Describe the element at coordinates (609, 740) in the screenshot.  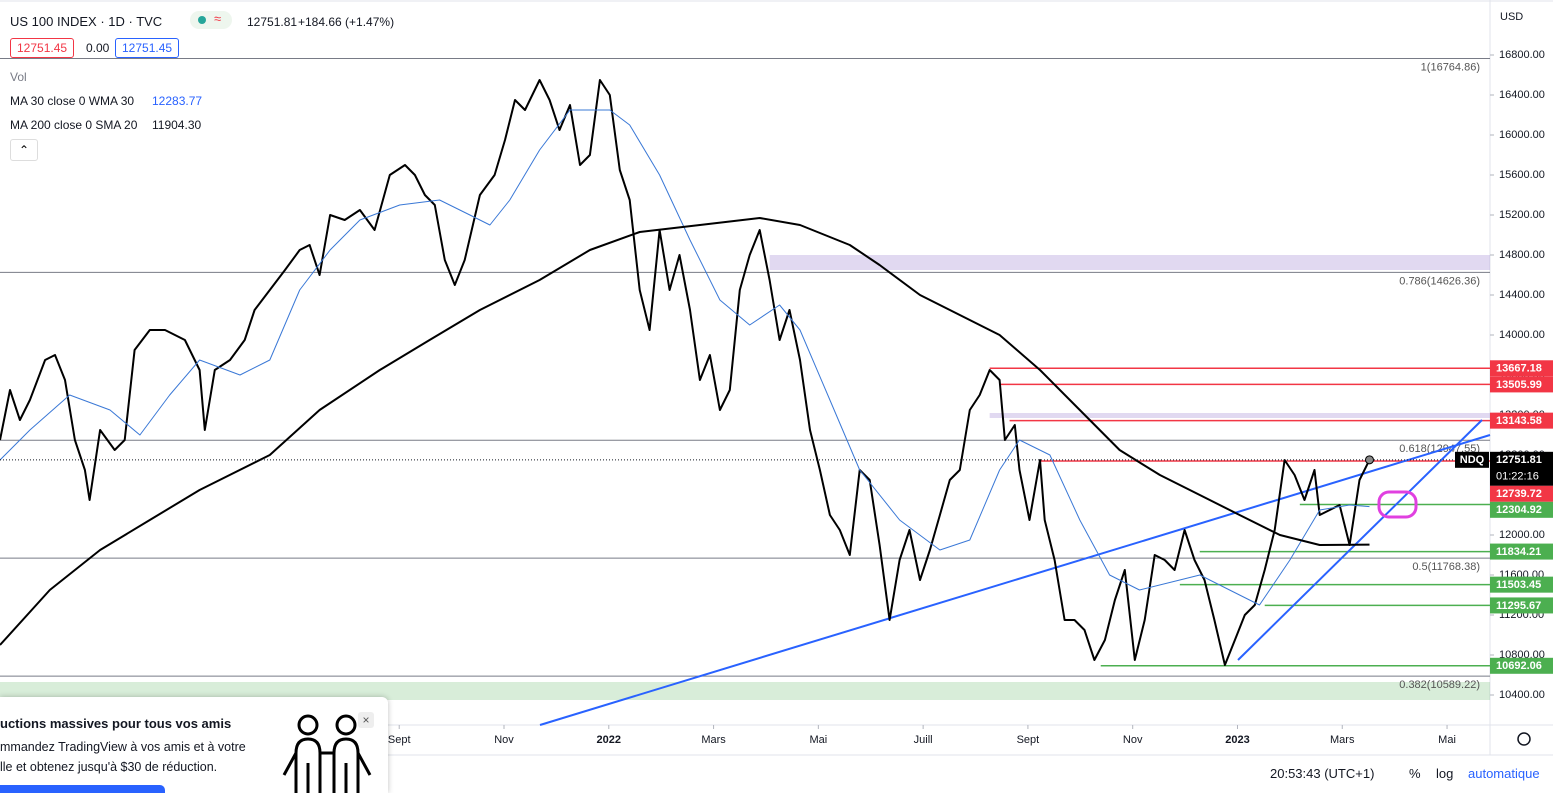
I see `x-tick-label: 2022` at that location.